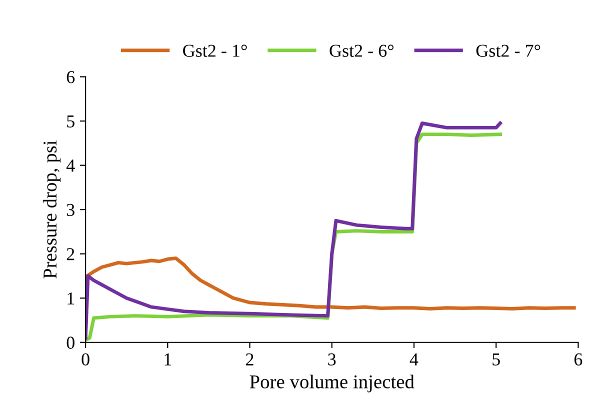 This screenshot has width=590, height=415. I want to click on y-tick-label: 4, so click(70, 166).